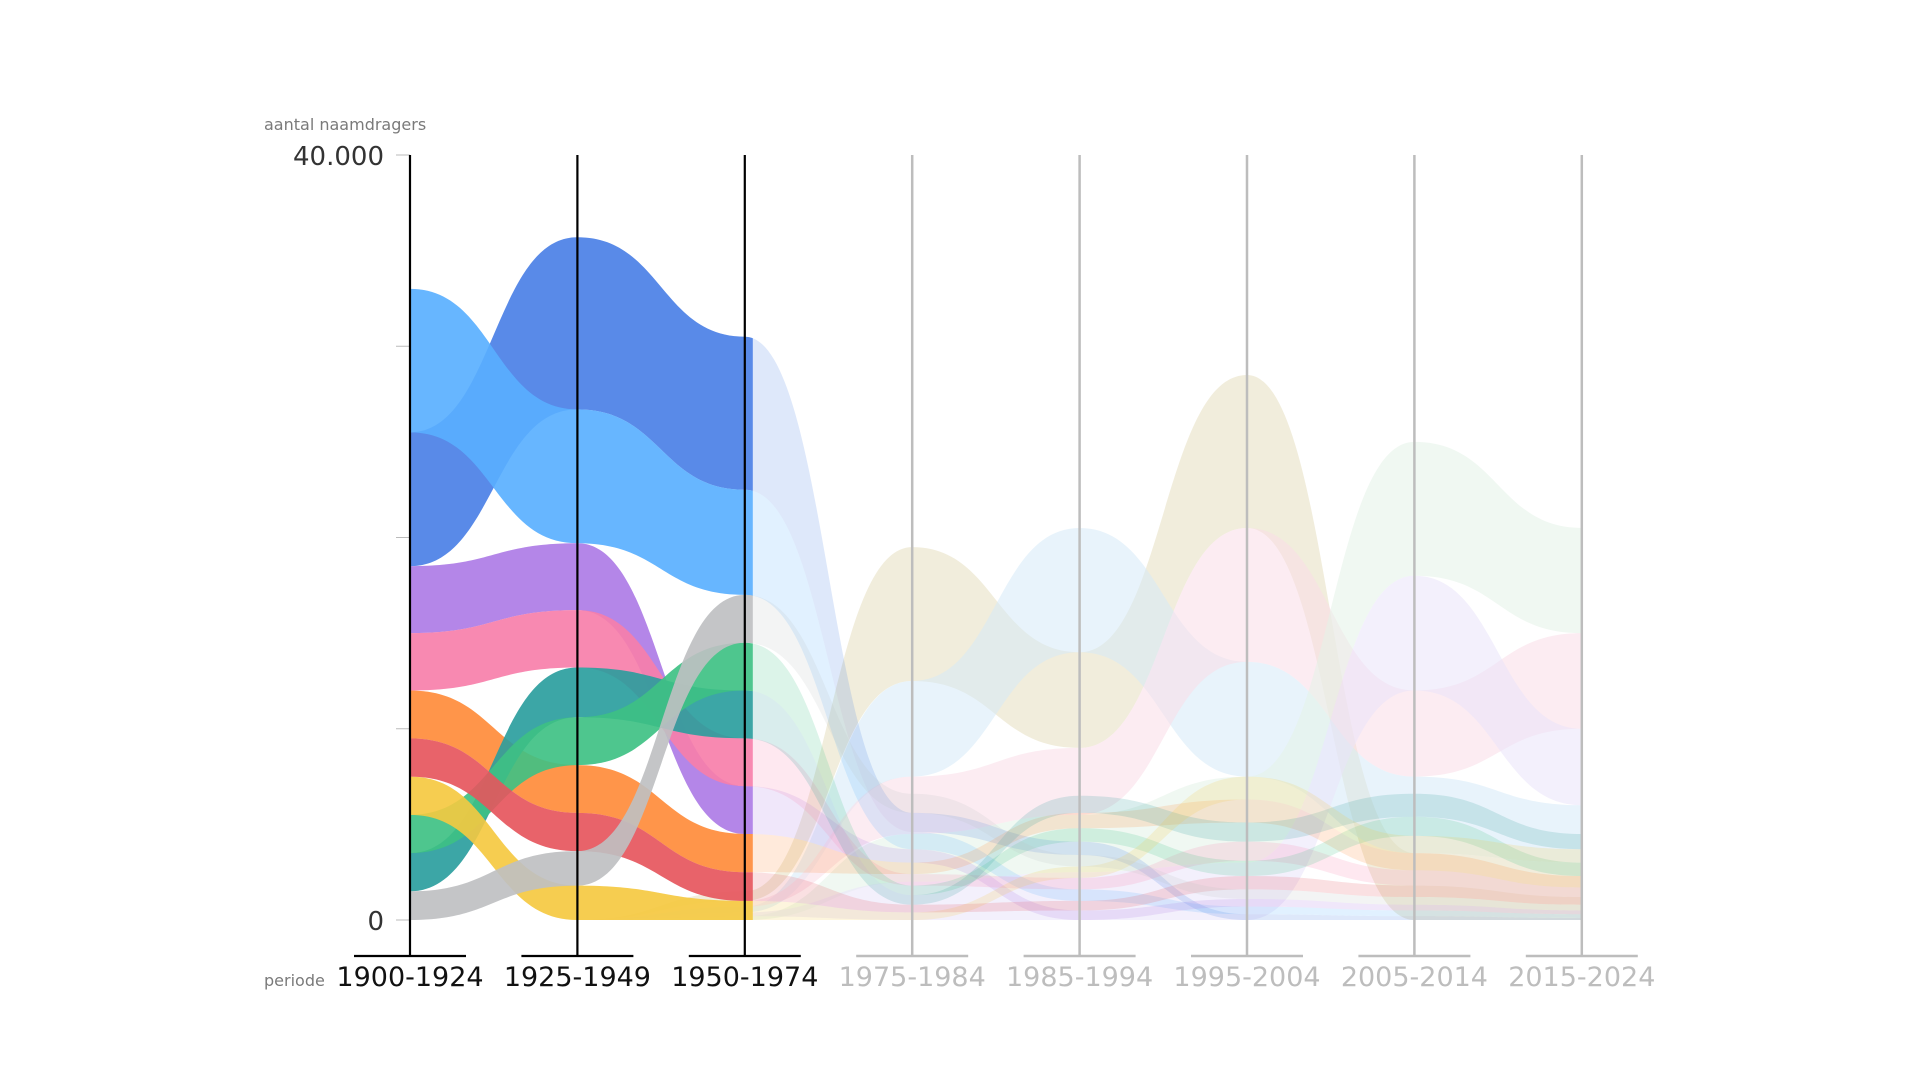 The width and height of the screenshot is (1920, 1081). I want to click on y-tick-label-bottom: 0, so click(375, 922).